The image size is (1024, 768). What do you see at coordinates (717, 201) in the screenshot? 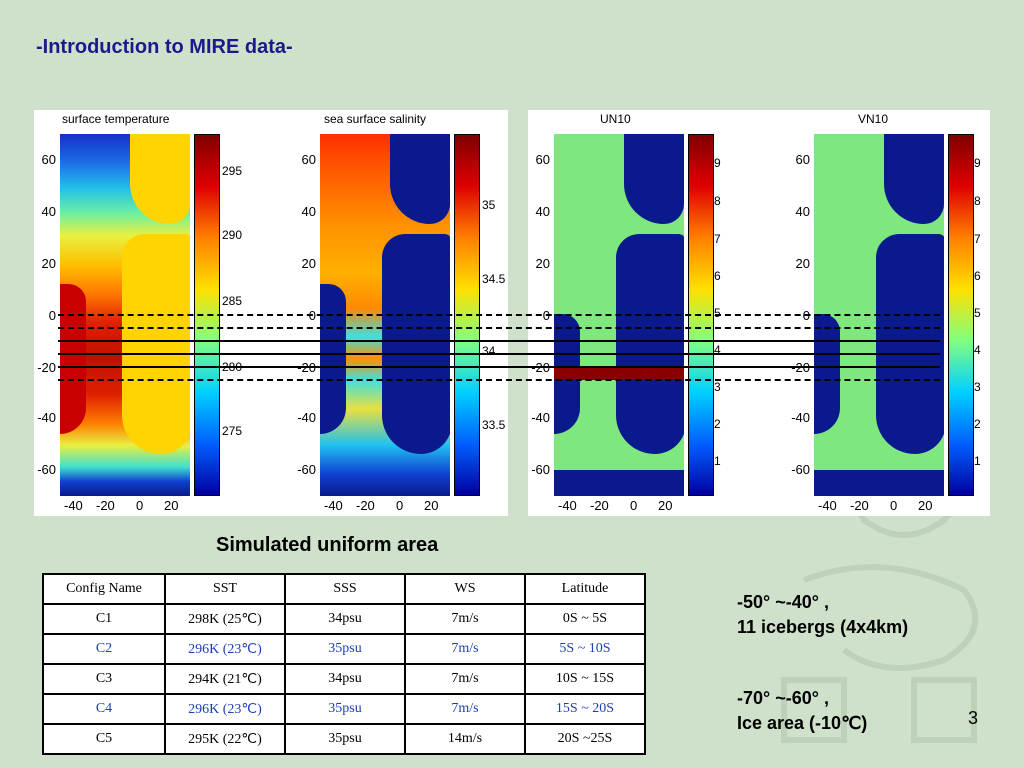
I see `cbar-tick: 8` at bounding box center [717, 201].